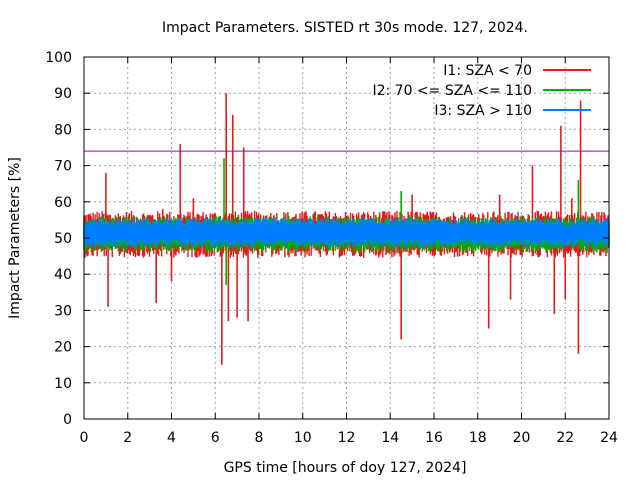  Describe the element at coordinates (452, 91) in the screenshot. I see `legend-label-2: I2: 70 <= SZA <= 110` at that location.